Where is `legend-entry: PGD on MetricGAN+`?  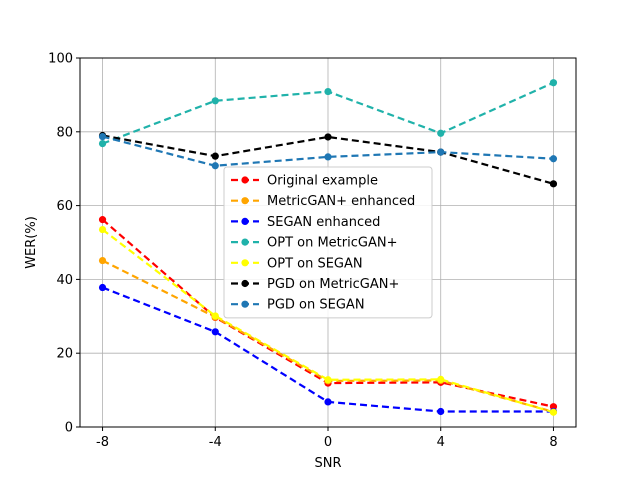
legend-entry: PGD on MetricGAN+ is located at coordinates (315, 284).